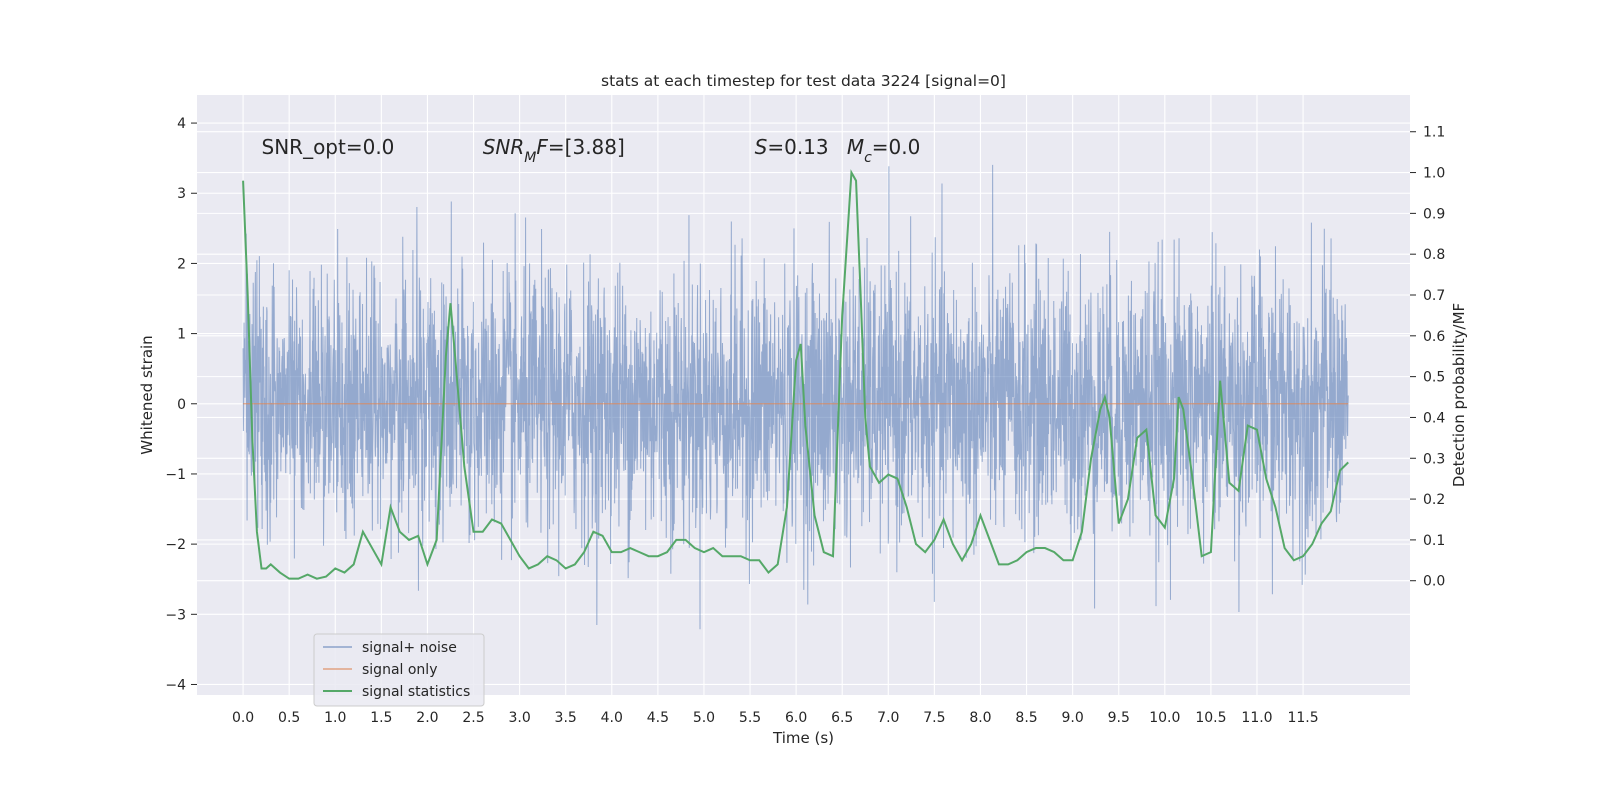  Describe the element at coordinates (181, 335) in the screenshot. I see `y-tick-label: 1` at that location.